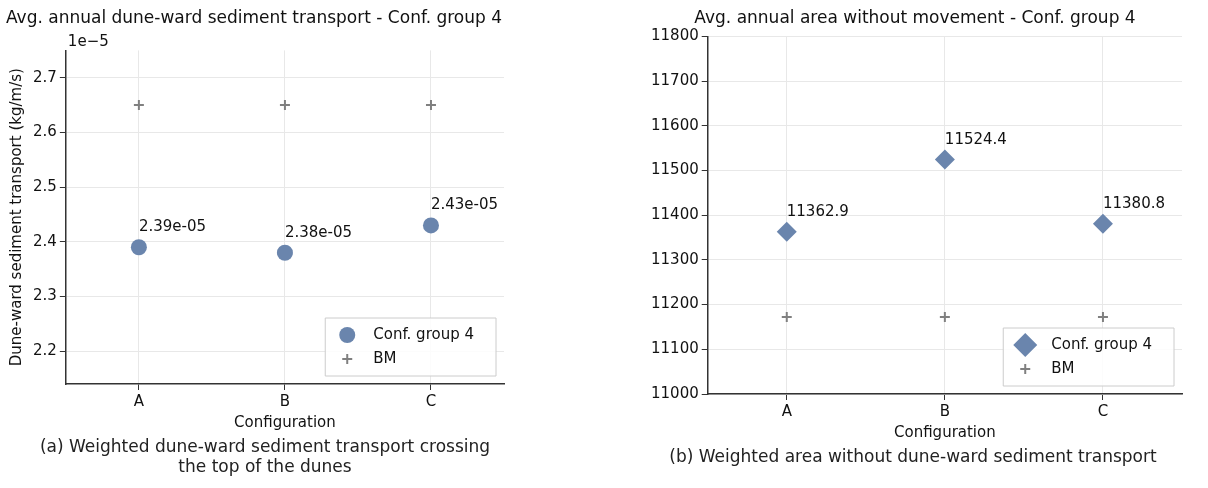 The height and width of the screenshot is (488, 1208). Describe the element at coordinates (318, 231) in the screenshot. I see `annotation: 2.38e-05` at that location.